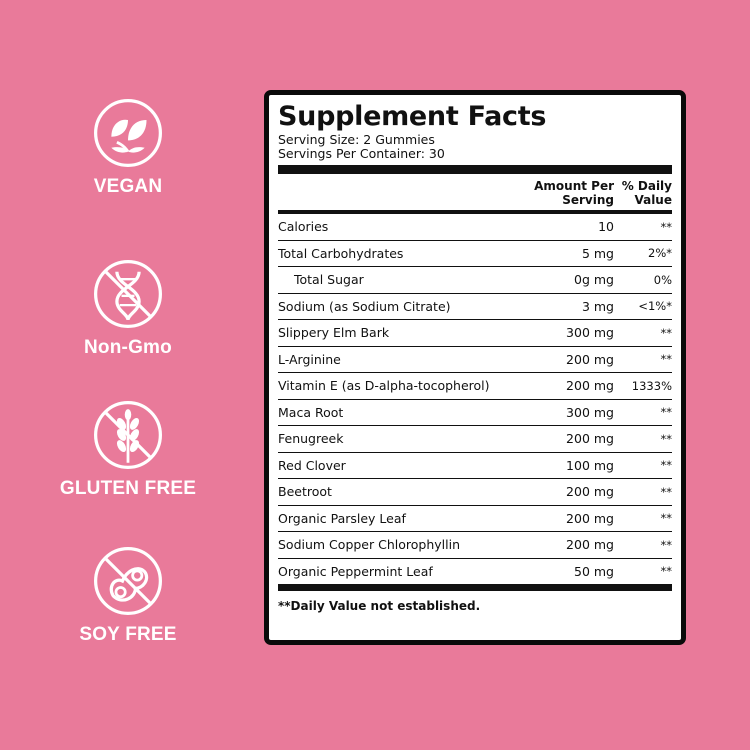  Describe the element at coordinates (379, 606) in the screenshot. I see `footnote: **Daily Value not established.` at that location.